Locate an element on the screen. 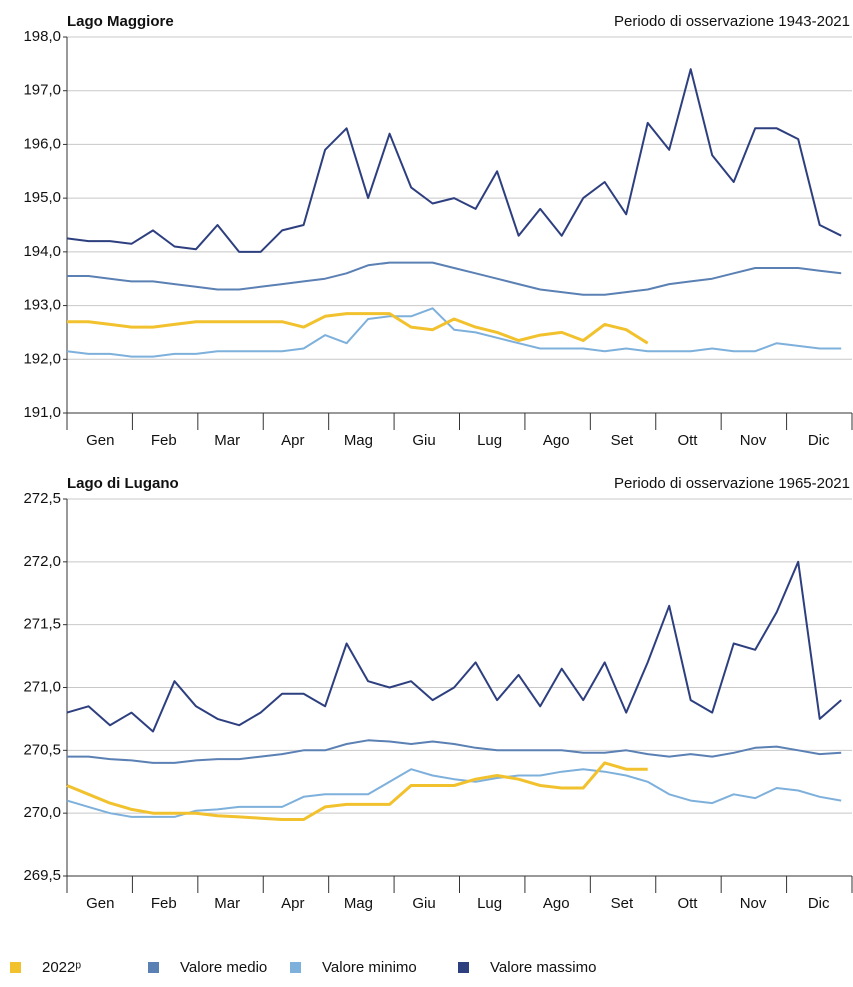  y-tick-label: 191,0 is located at coordinates (42, 412).